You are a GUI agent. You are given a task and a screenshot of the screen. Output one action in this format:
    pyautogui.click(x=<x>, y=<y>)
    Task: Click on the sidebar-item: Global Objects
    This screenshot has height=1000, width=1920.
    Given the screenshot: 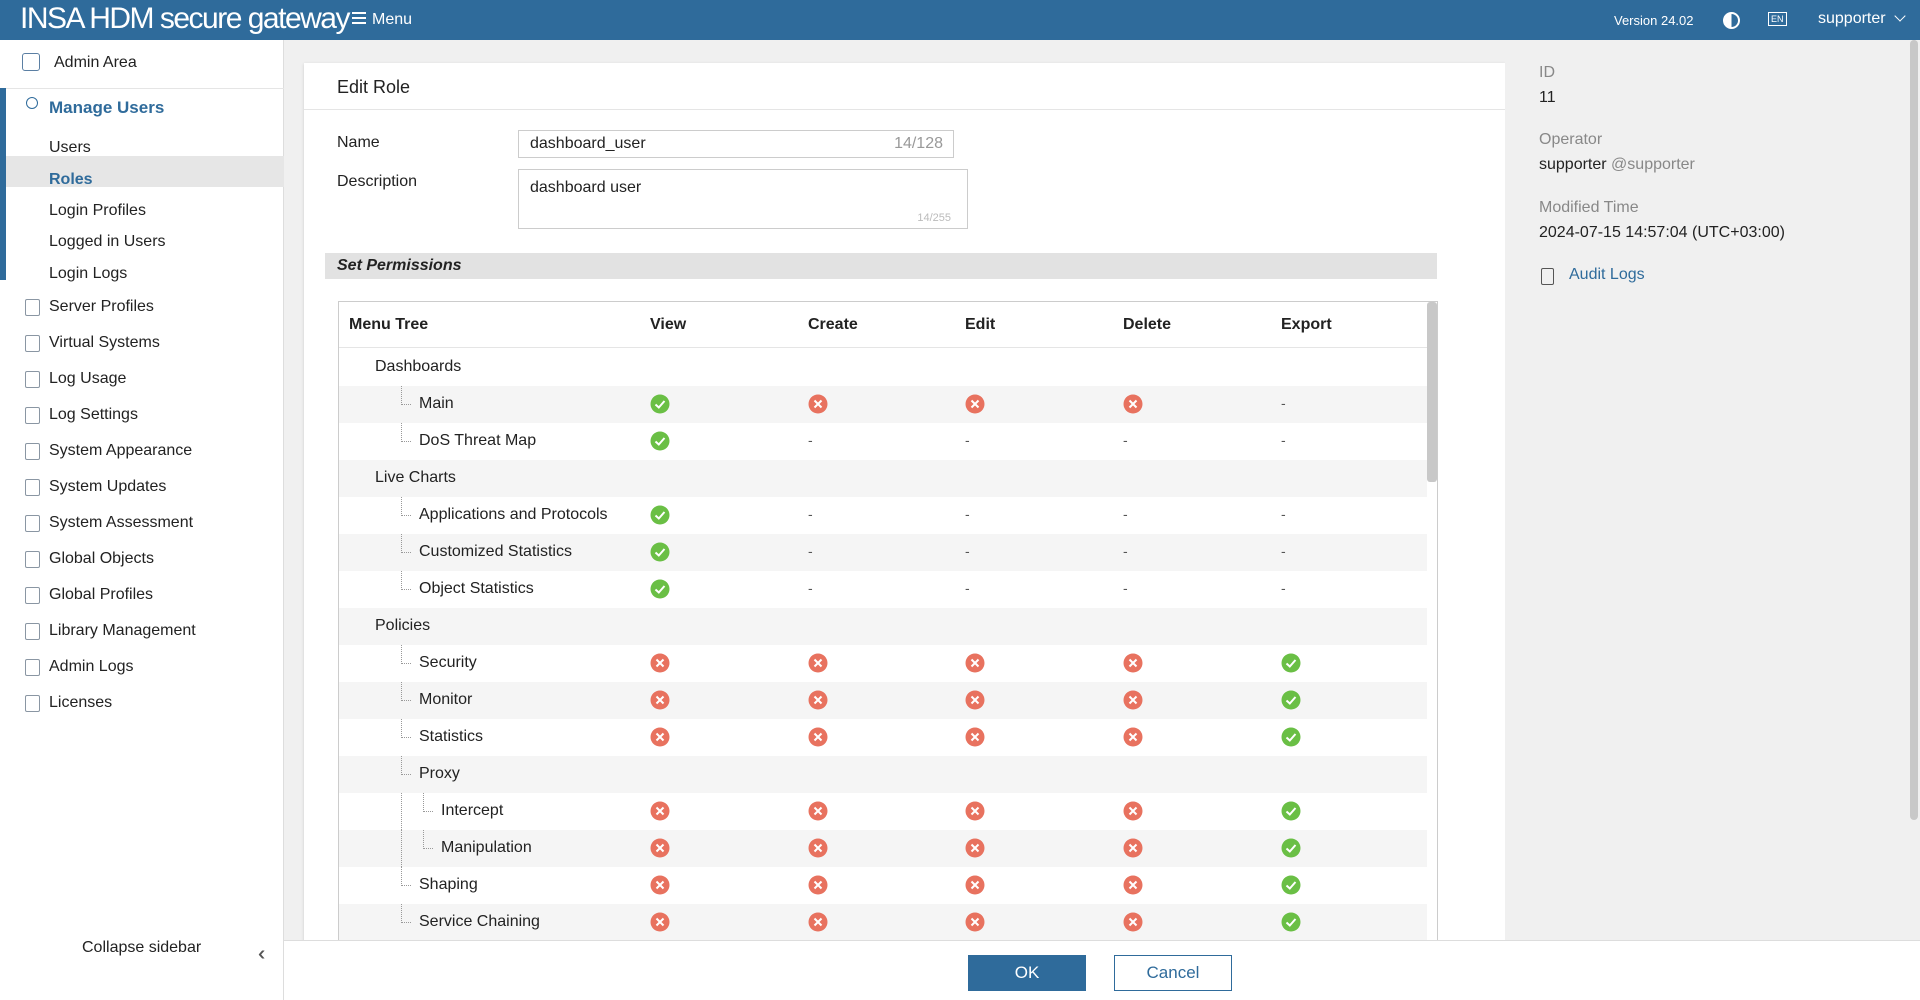 What is the action you would take?
    pyautogui.click(x=101, y=558)
    